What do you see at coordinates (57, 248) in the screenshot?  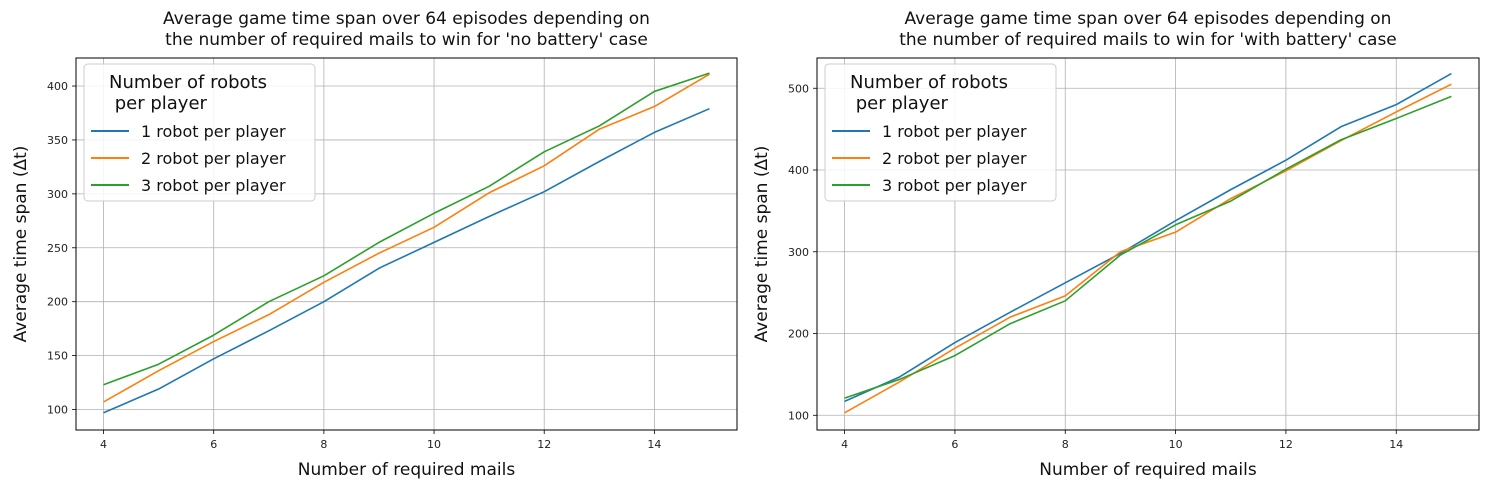 I see `y-tick-label: 250` at bounding box center [57, 248].